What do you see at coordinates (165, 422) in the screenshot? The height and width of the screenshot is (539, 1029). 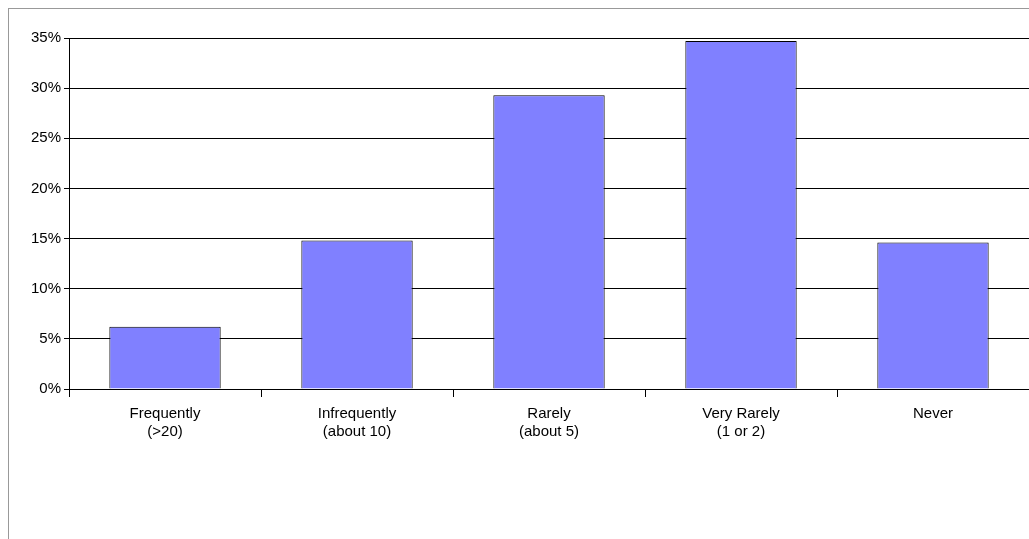 I see `x-tick-label: Frequently (>20)` at bounding box center [165, 422].